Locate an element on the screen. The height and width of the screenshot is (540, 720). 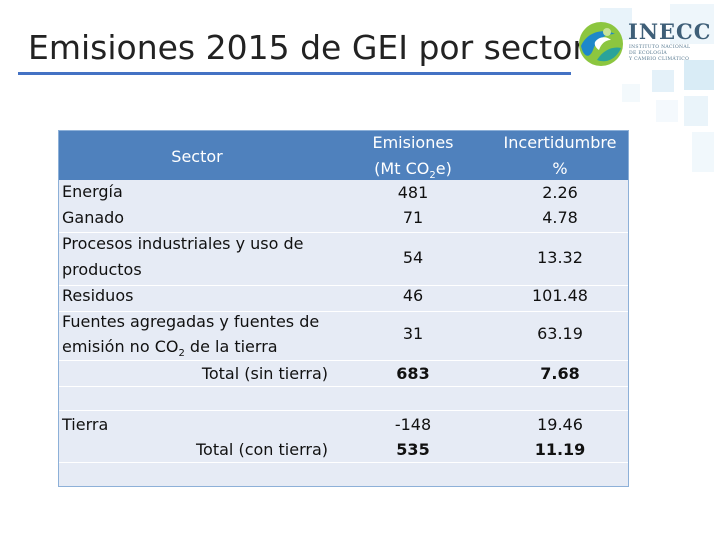
row-procesos-sector-line1: Procesos industriales y uso de is located at coordinates (183, 243).